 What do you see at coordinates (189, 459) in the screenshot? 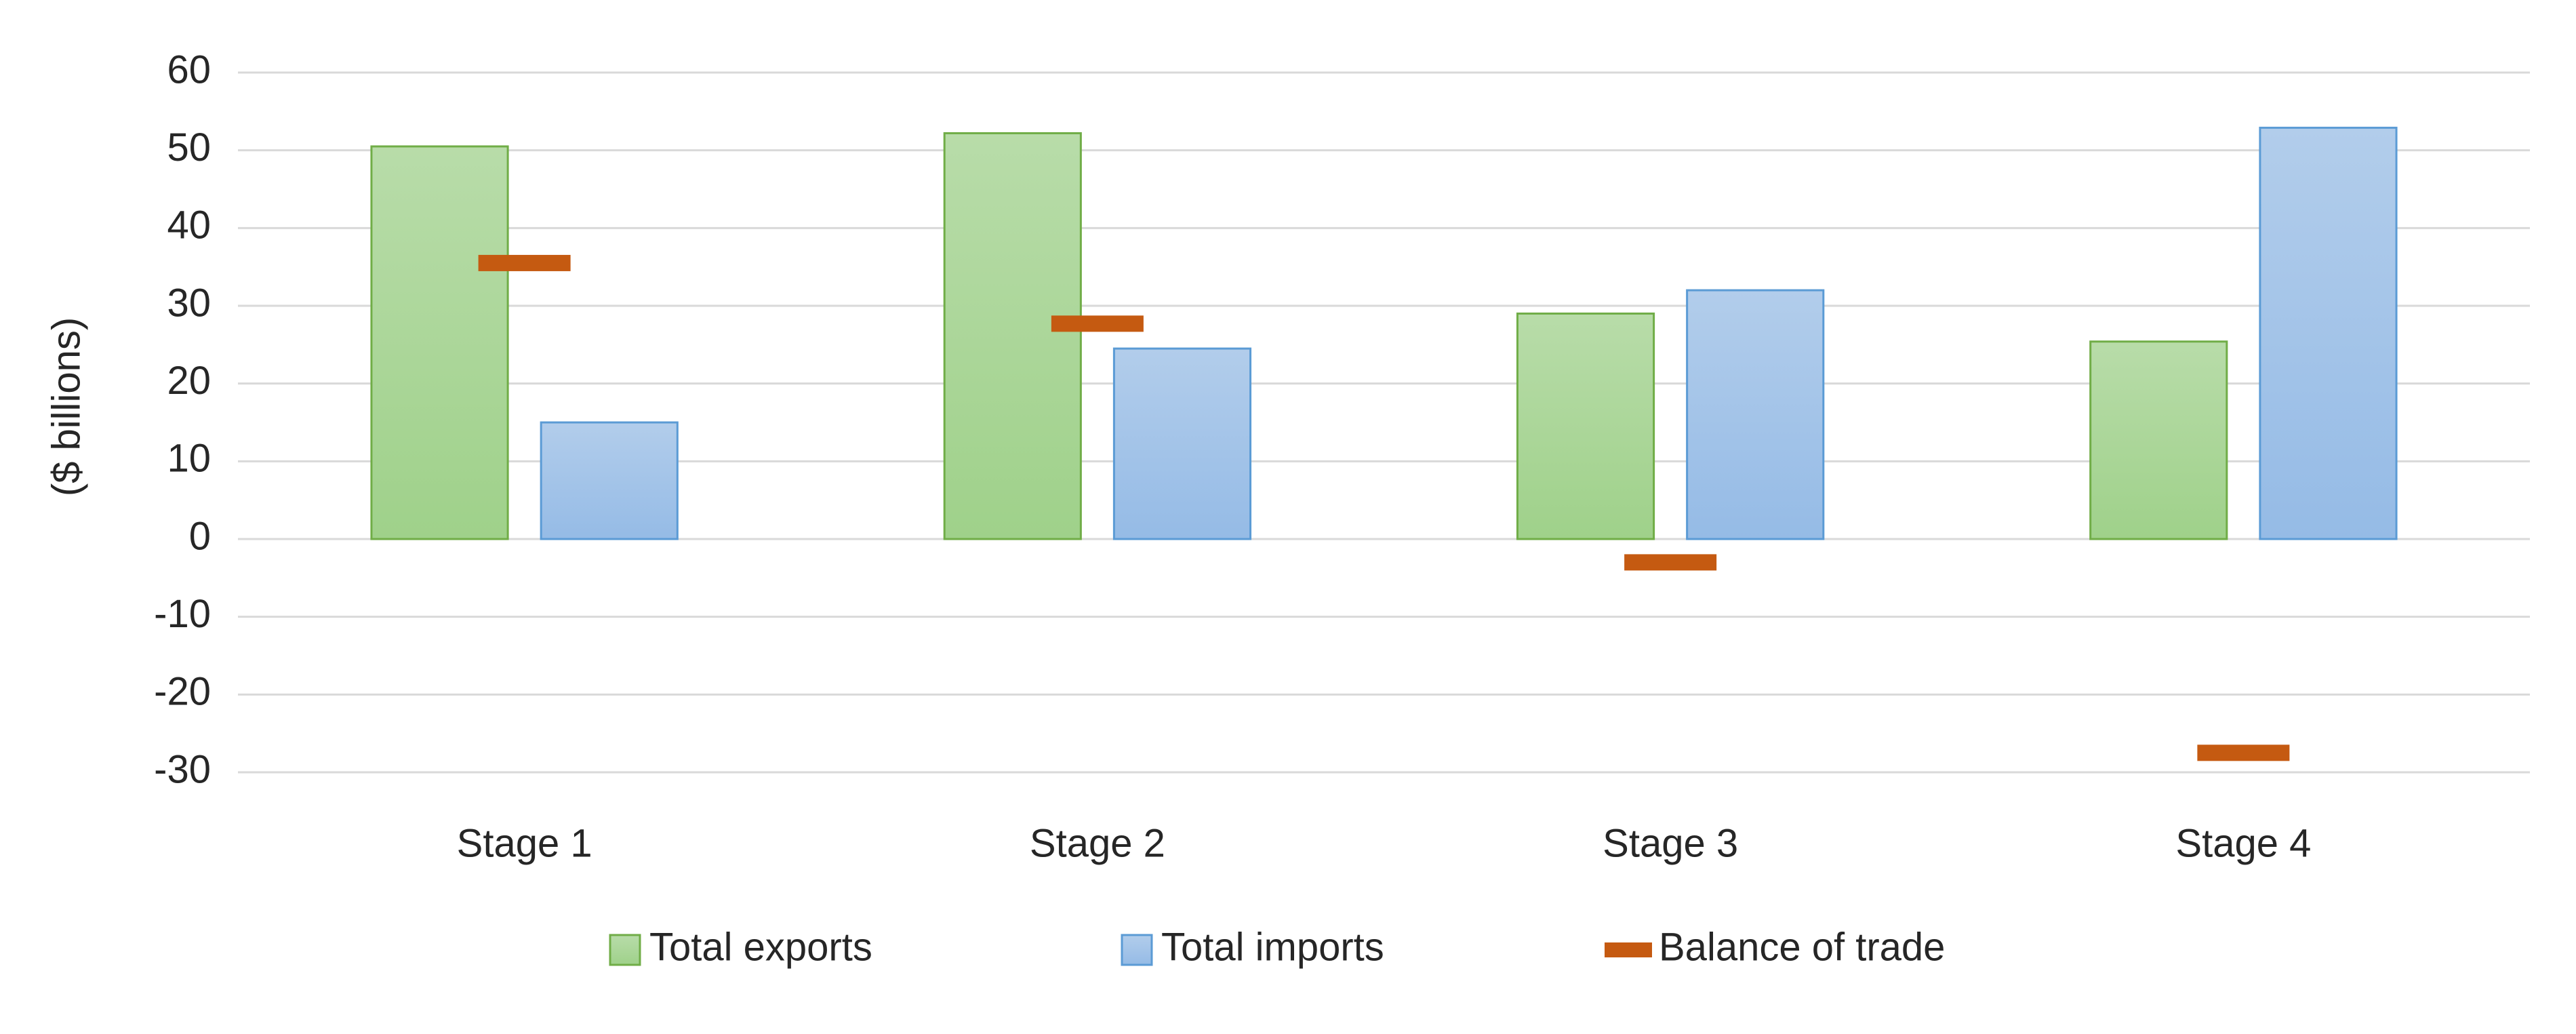
I see `y-tick-label: 10` at bounding box center [189, 459].